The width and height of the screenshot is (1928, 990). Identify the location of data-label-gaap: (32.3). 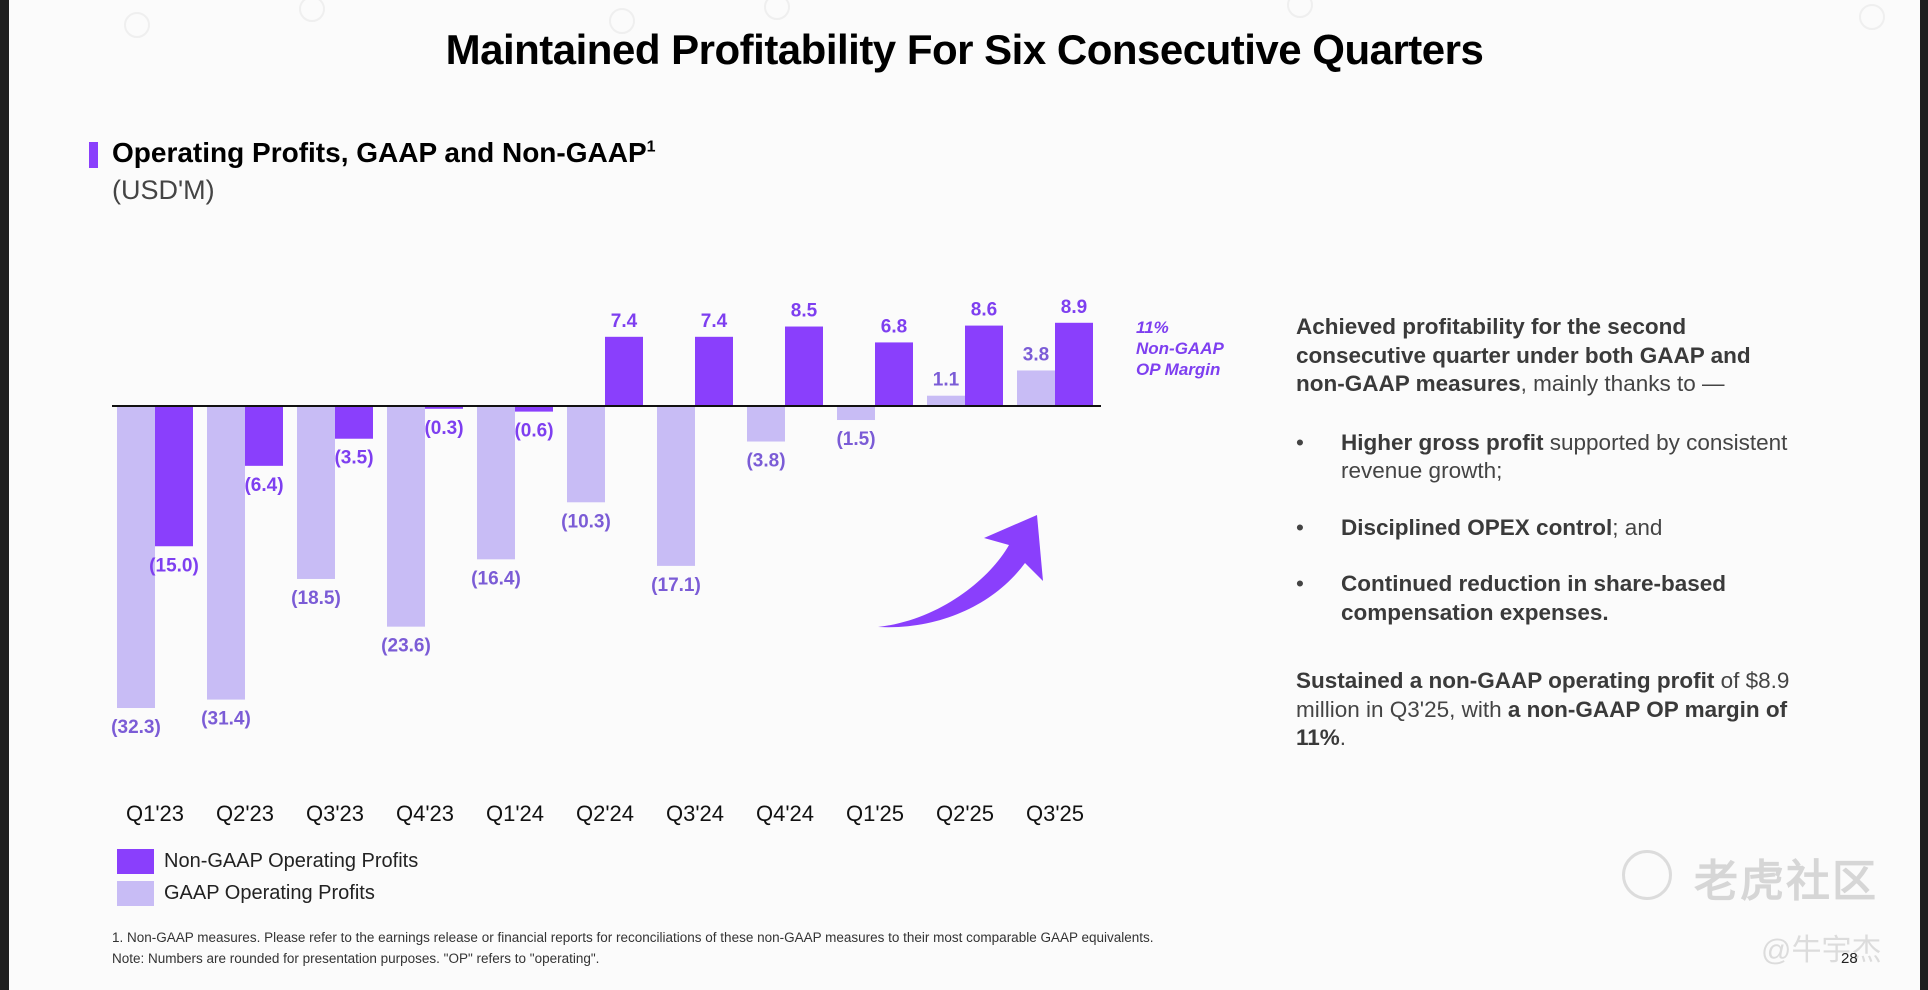
(136, 727).